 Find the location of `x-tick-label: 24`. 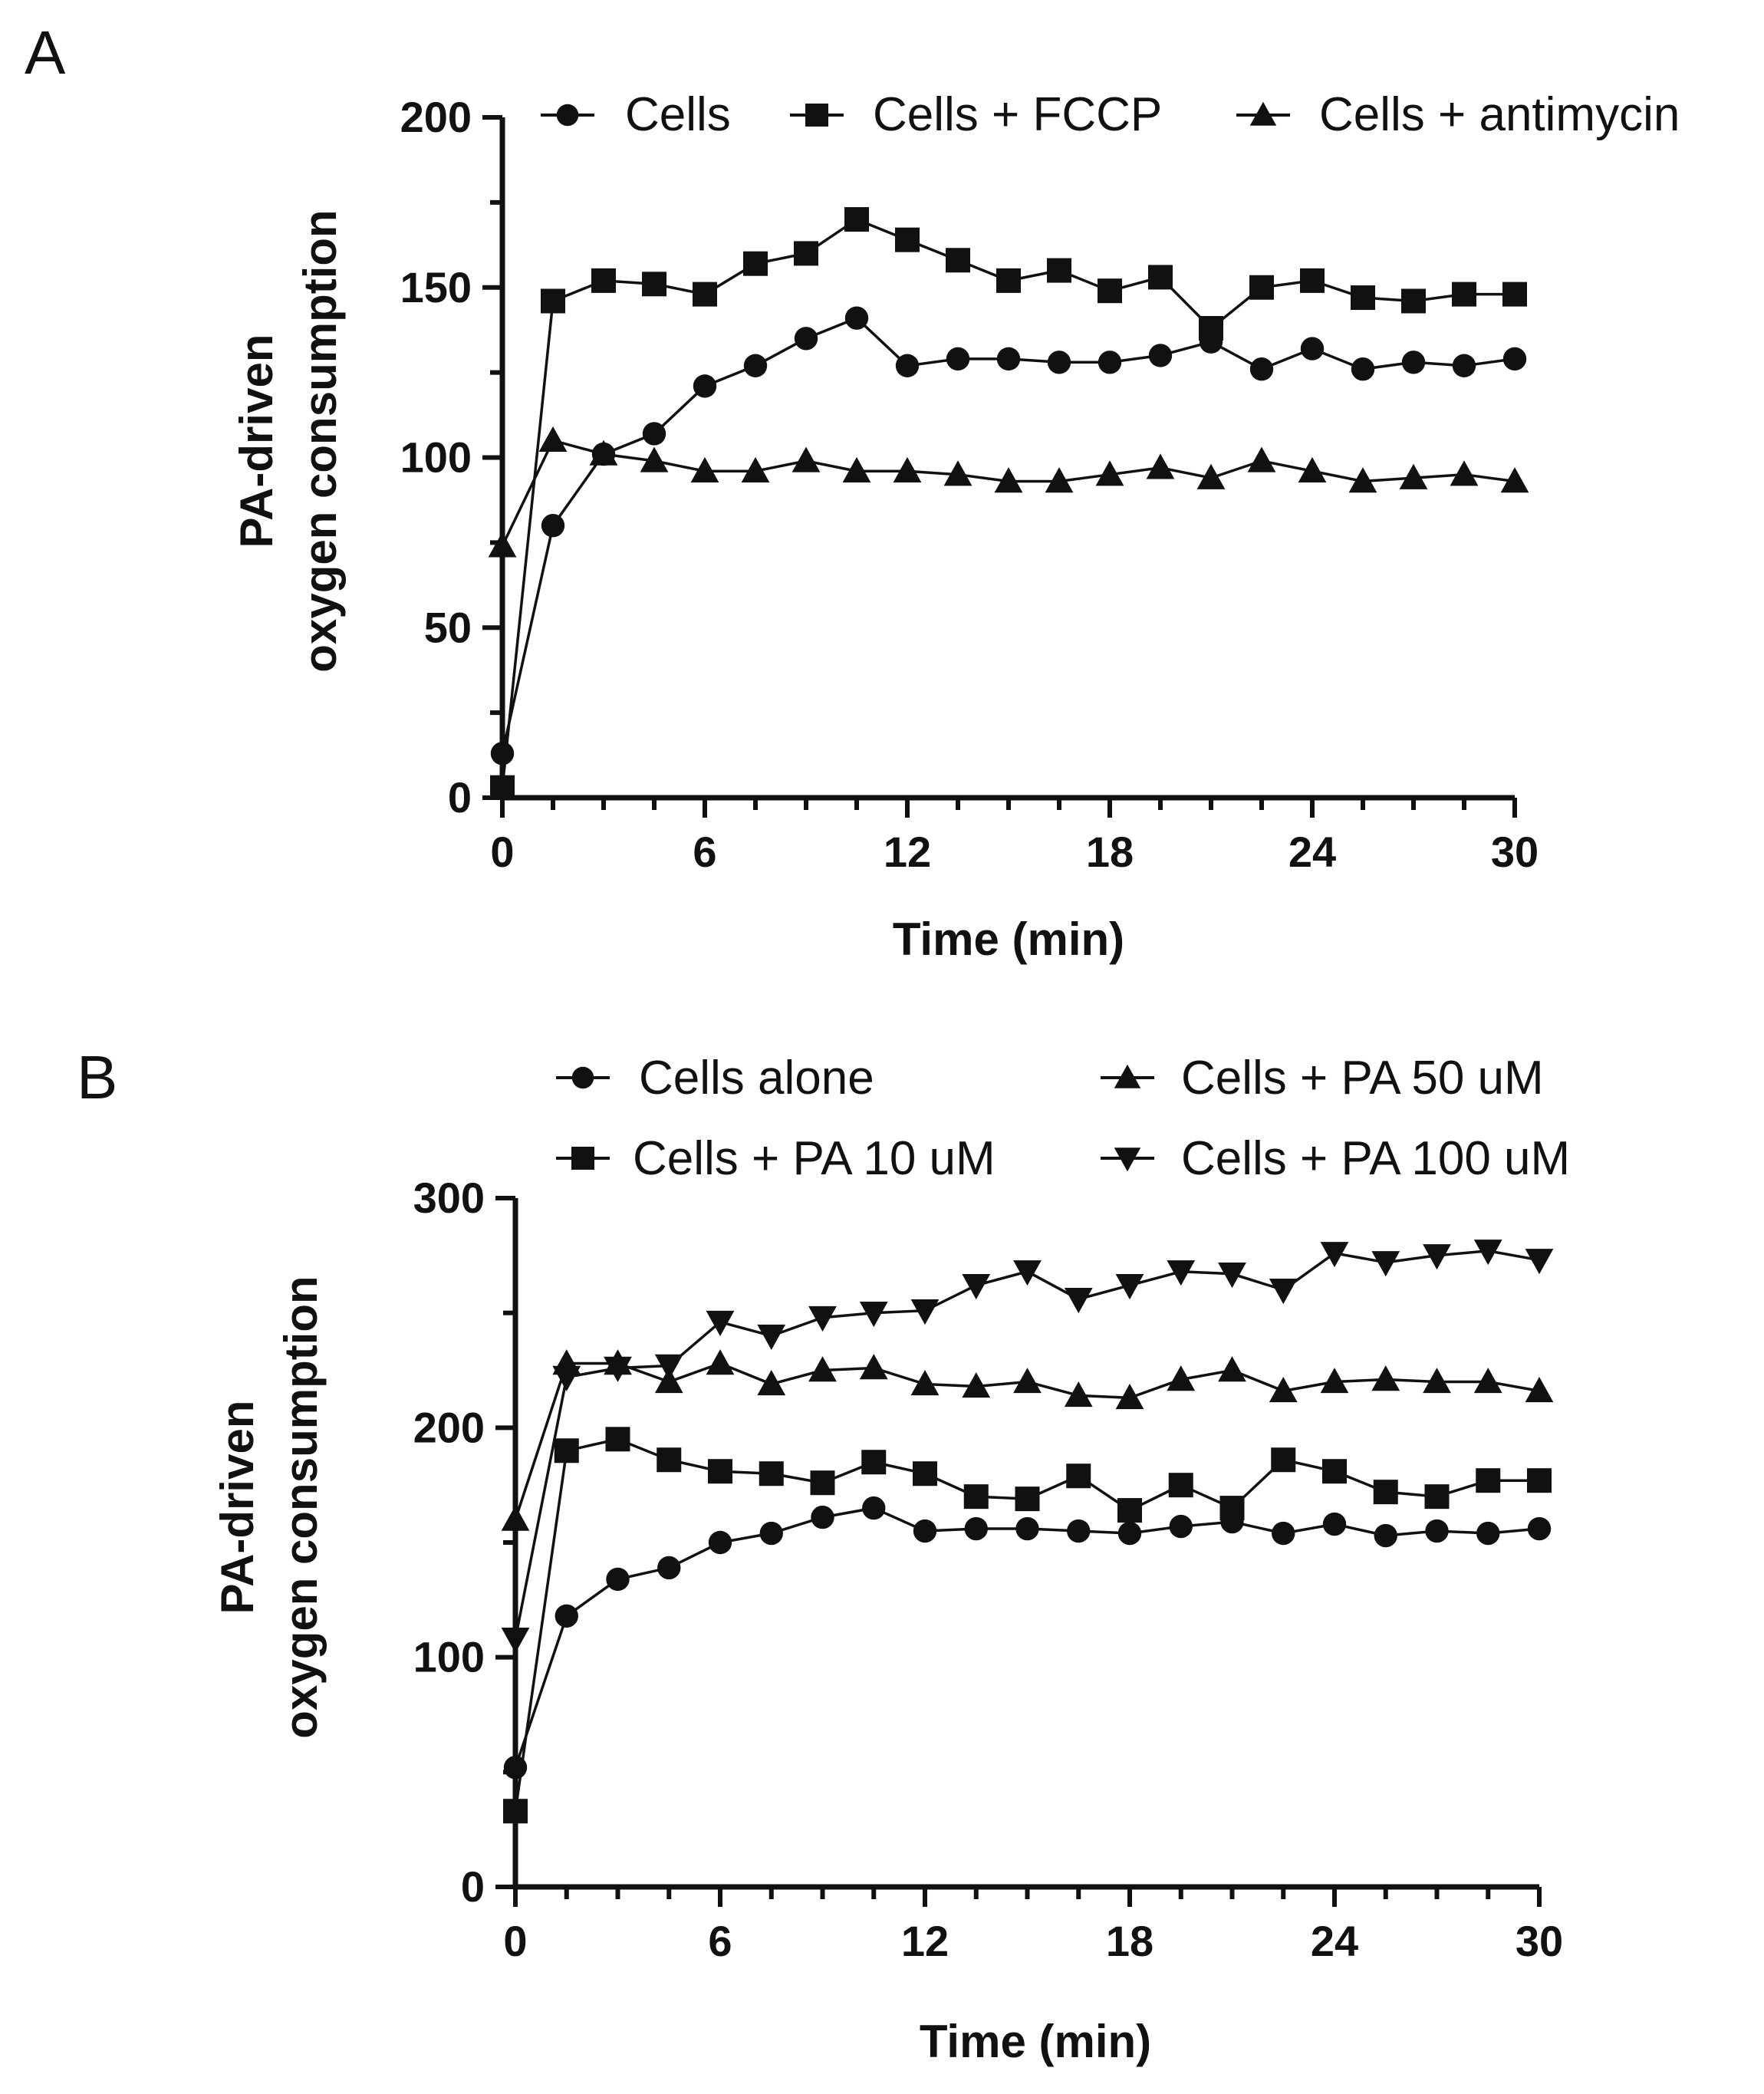

x-tick-label: 24 is located at coordinates (1334, 1941).